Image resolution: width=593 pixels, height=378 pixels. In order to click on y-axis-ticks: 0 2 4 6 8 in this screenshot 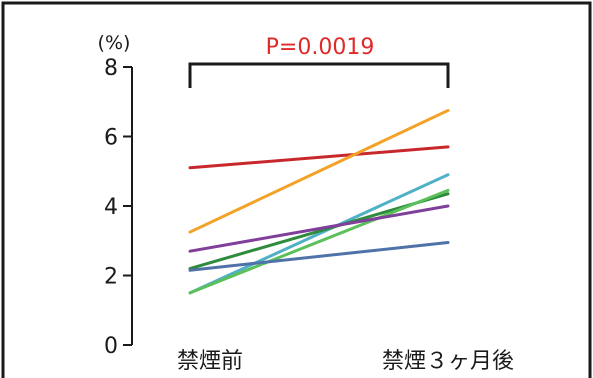, I will do `click(118, 207)`.